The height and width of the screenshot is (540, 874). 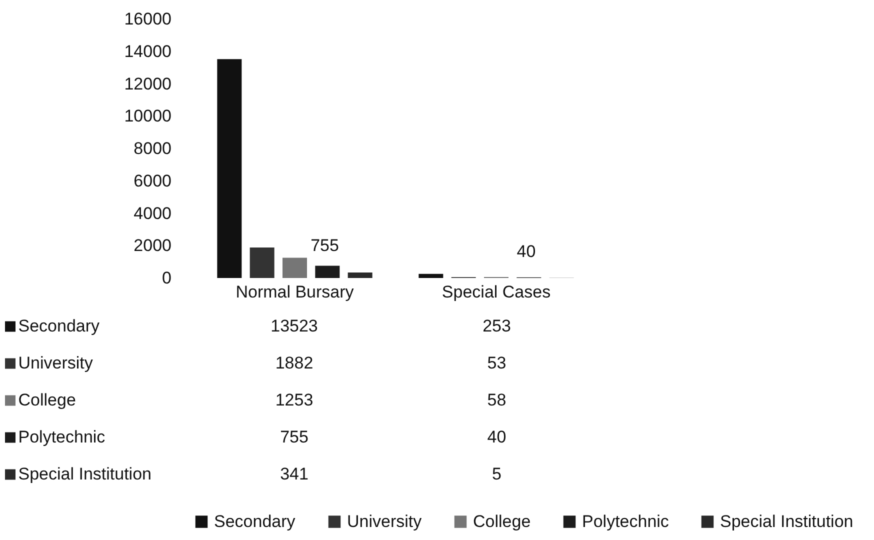 What do you see at coordinates (496, 437) in the screenshot?
I see `data-label: 40` at bounding box center [496, 437].